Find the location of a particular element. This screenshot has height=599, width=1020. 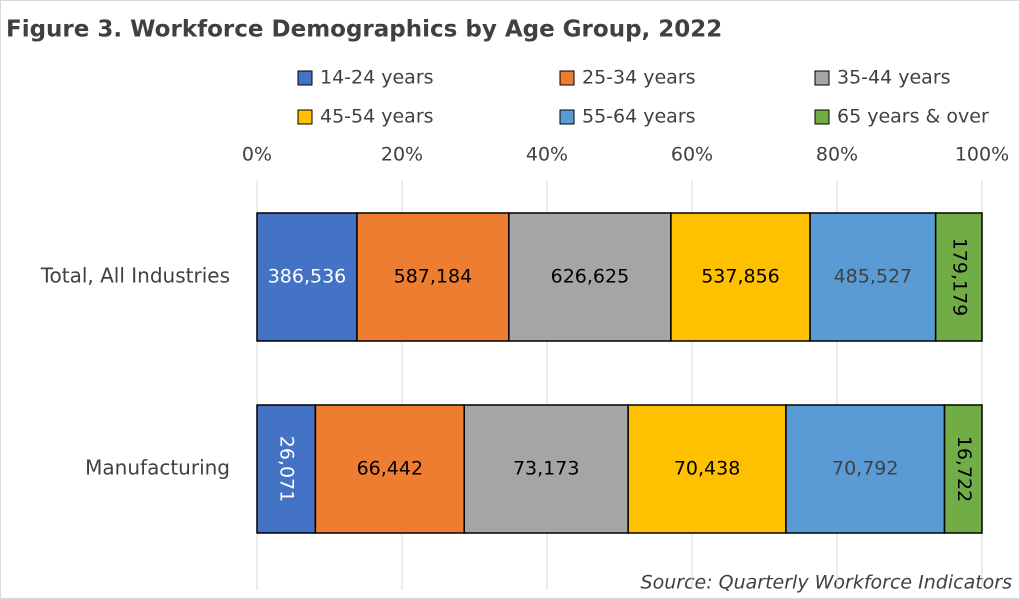

x-tick-label: 0% is located at coordinates (257, 155).